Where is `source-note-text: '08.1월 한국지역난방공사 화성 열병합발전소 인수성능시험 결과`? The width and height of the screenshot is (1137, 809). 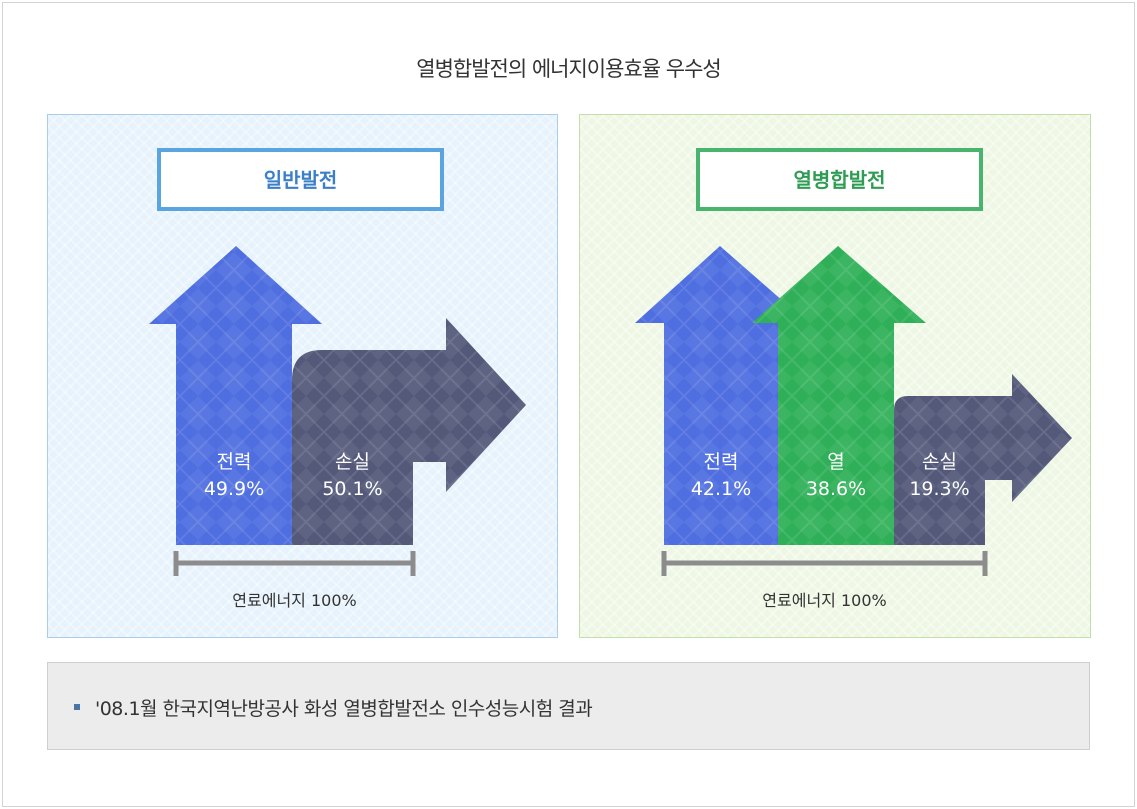 source-note-text: '08.1월 한국지역난방공사 화성 열병합발전소 인수성능시험 결과 is located at coordinates (344, 709).